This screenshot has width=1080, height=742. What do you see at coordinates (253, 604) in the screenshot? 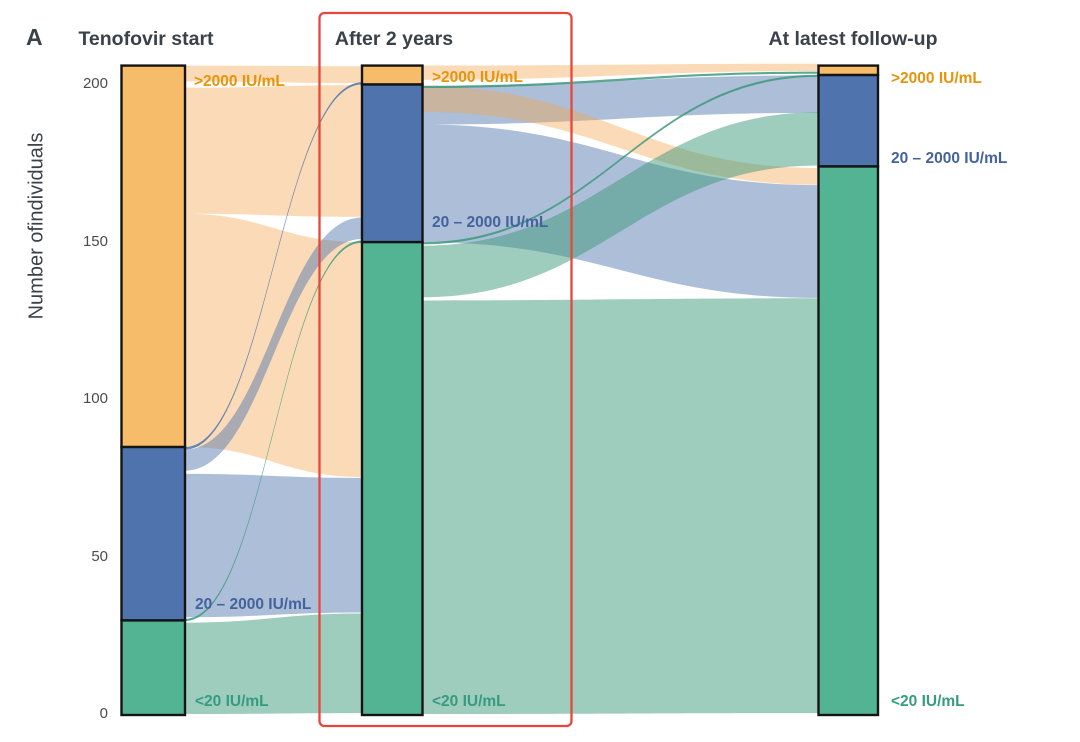
I see `category-label-start-mid: 20 – 2000 IU/mL` at bounding box center [253, 604].